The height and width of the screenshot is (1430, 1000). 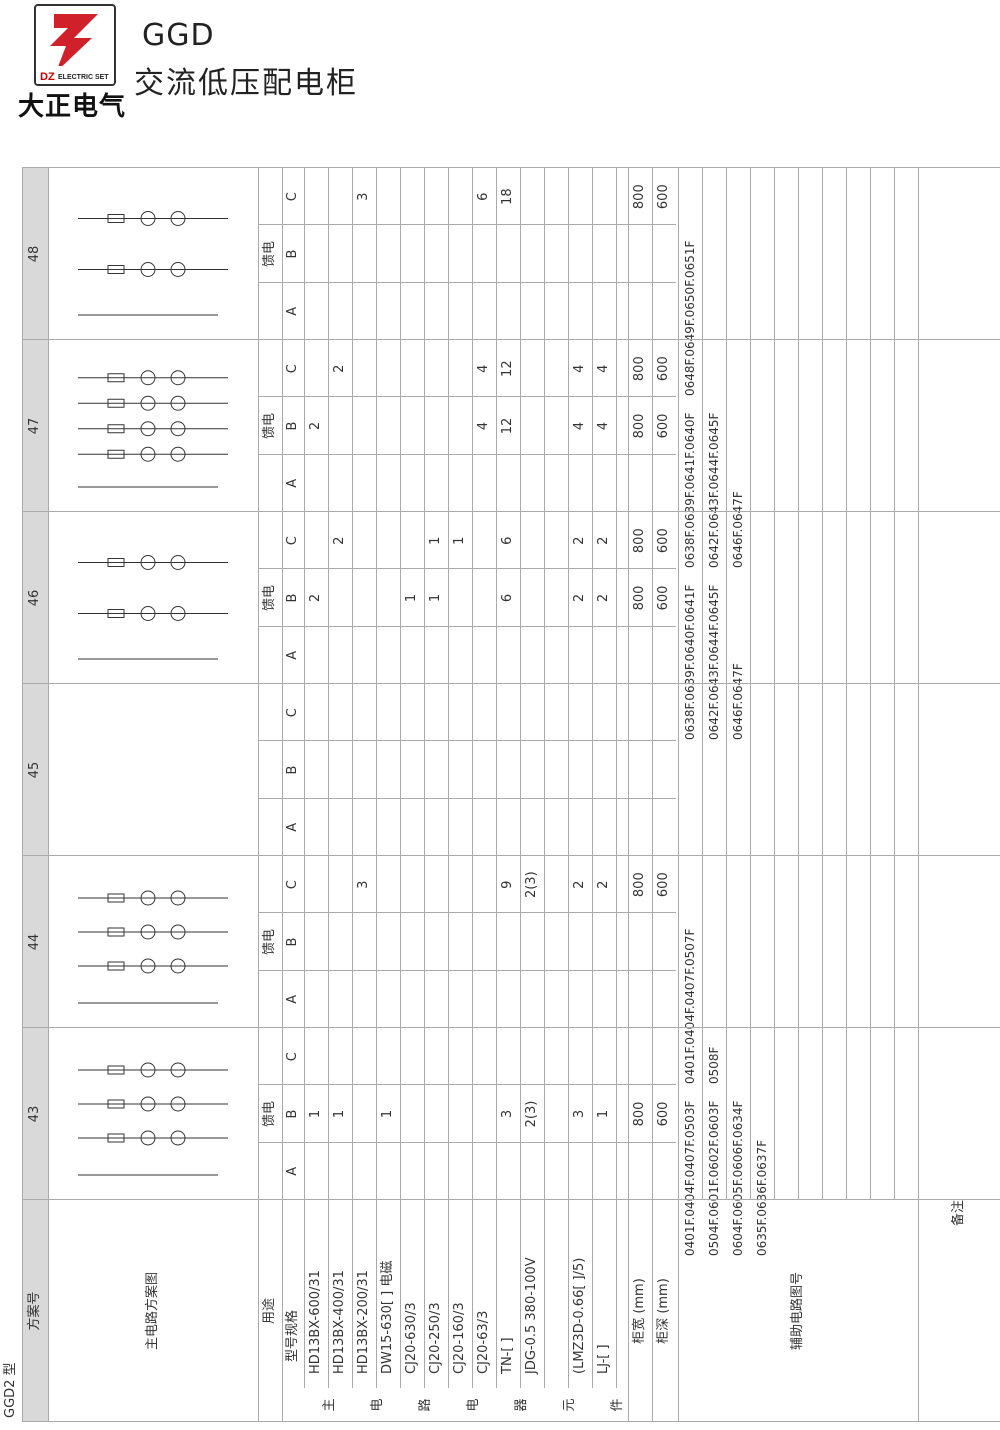 What do you see at coordinates (292, 598) in the screenshot?
I see `sub-column-label: B` at bounding box center [292, 598].